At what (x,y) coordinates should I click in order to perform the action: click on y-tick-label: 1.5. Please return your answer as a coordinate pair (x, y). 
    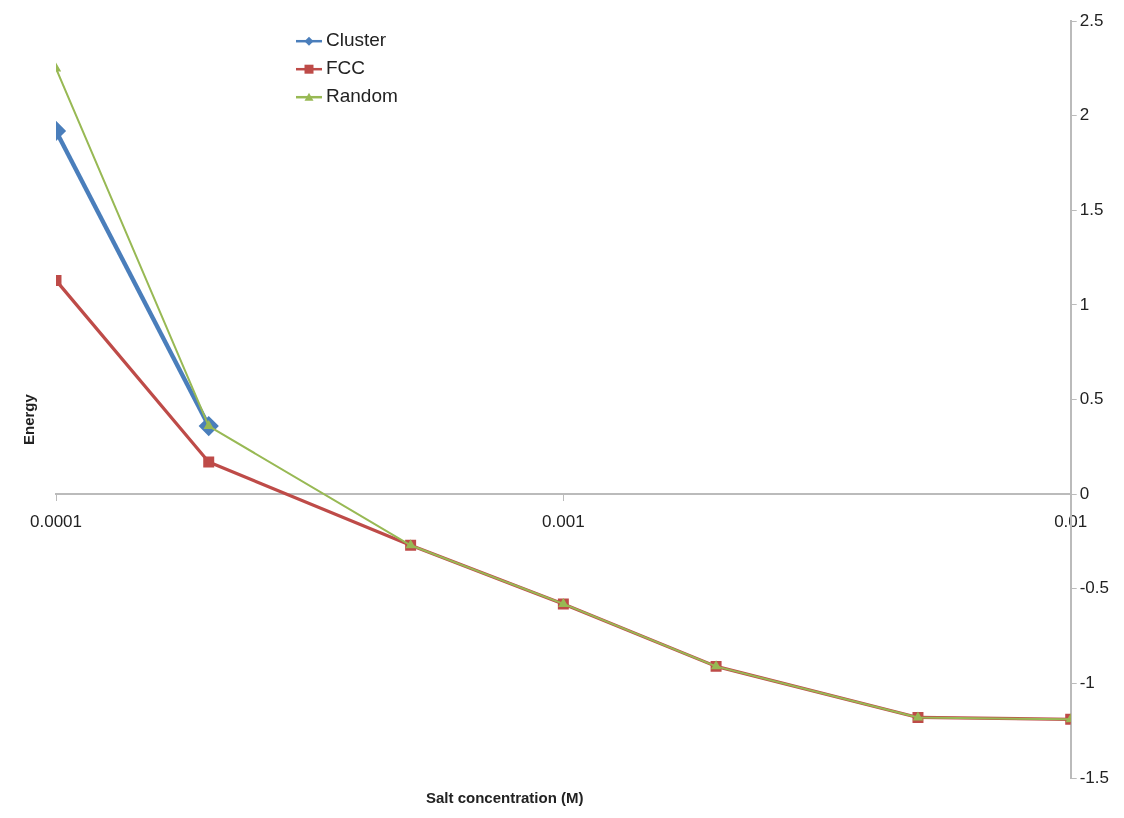
    Looking at the image, I should click on (1091, 210).